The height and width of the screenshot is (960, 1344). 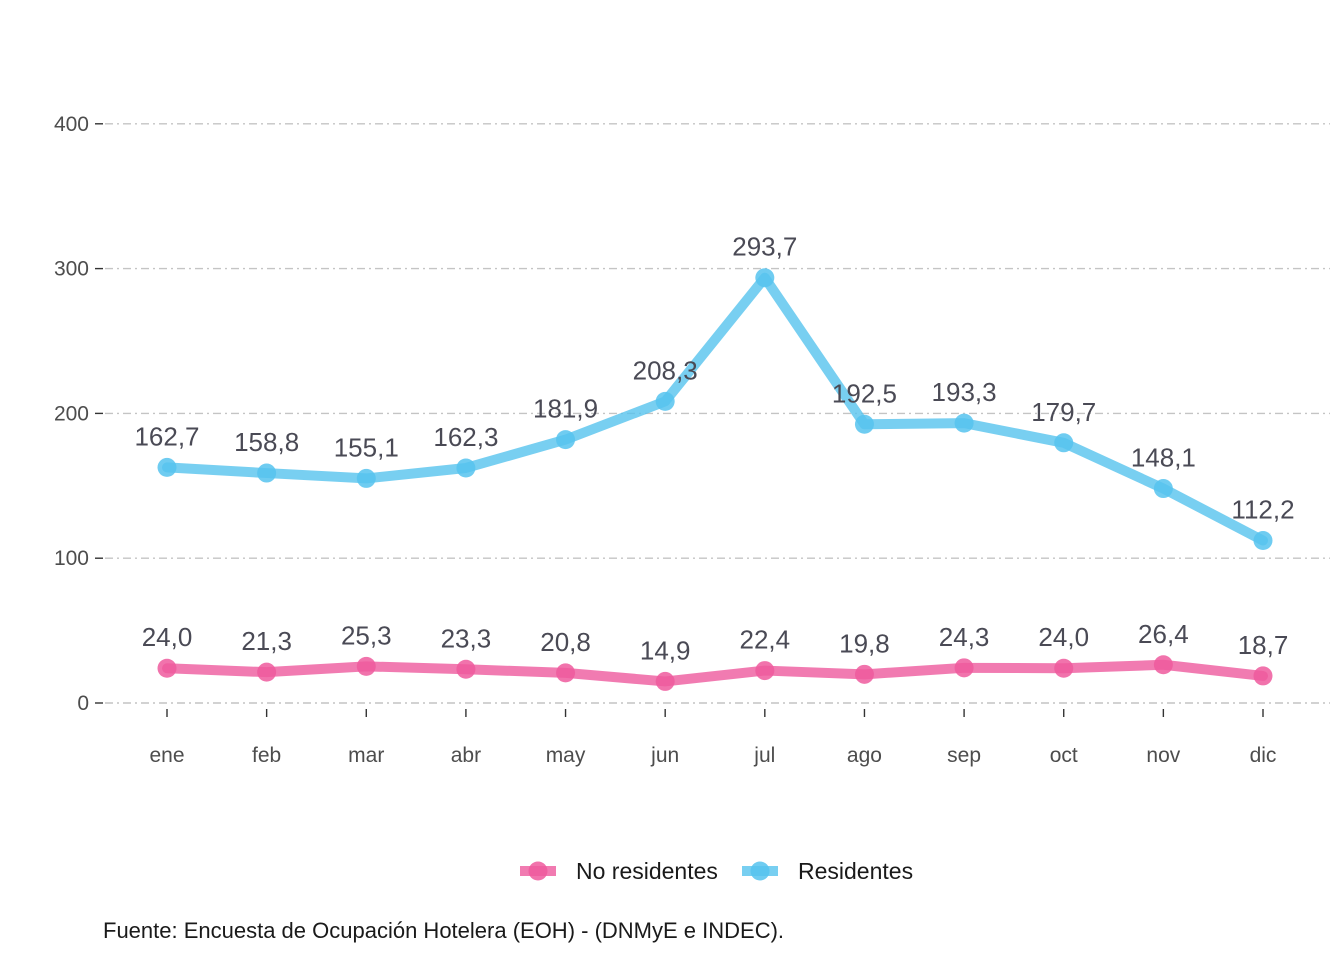 I want to click on y-tick-label: 300, so click(x=71, y=269).